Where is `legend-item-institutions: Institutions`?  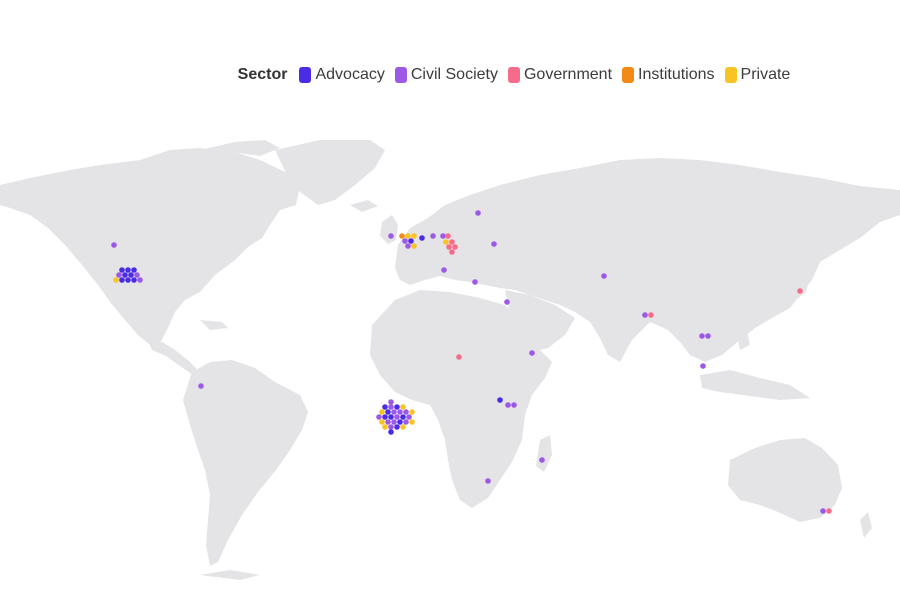 legend-item-institutions: Institutions is located at coordinates (668, 75).